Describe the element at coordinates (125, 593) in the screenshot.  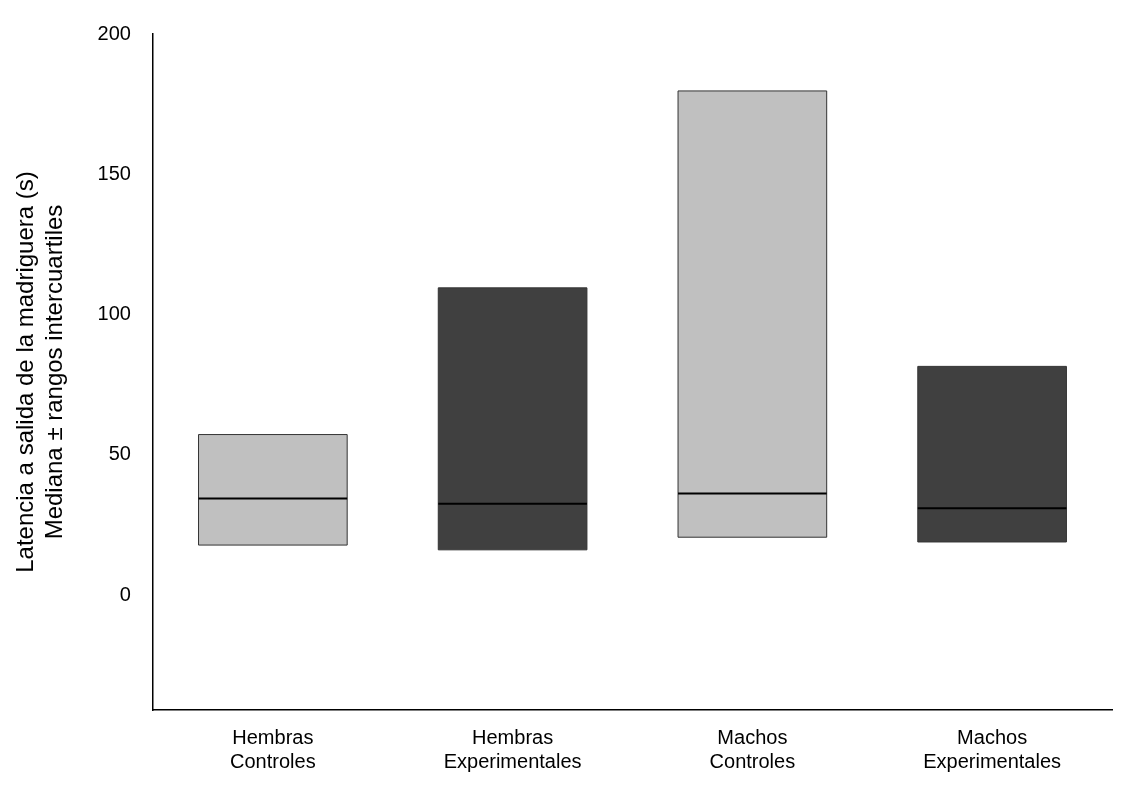
I see `y-tick-label: 0` at that location.